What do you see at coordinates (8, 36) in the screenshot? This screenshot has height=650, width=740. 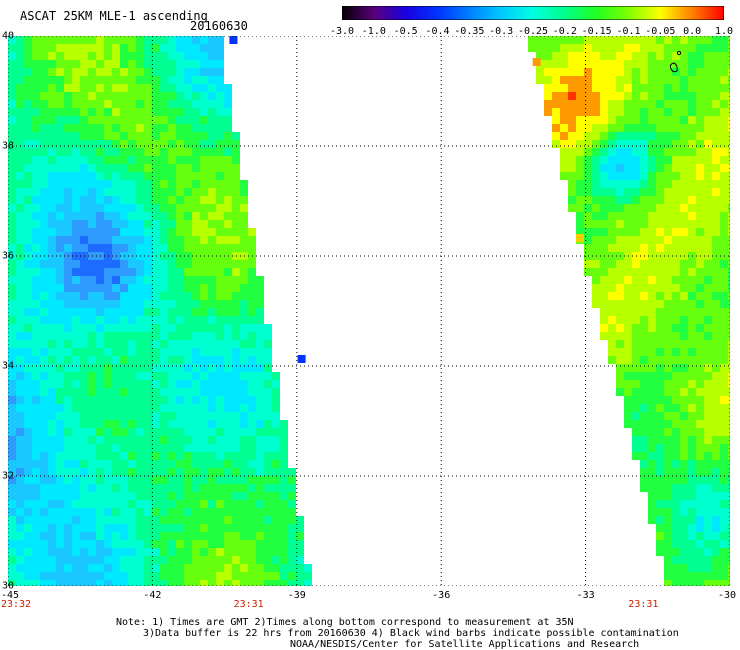 I see `lat-tick-label: 40` at bounding box center [8, 36].